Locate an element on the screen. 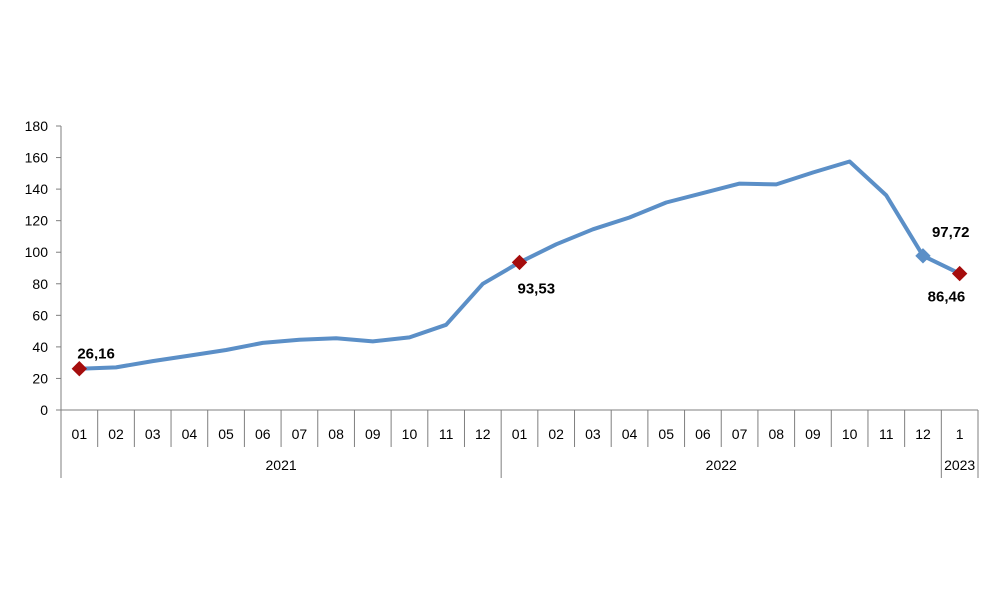  x-tick-label: 1 is located at coordinates (960, 434).